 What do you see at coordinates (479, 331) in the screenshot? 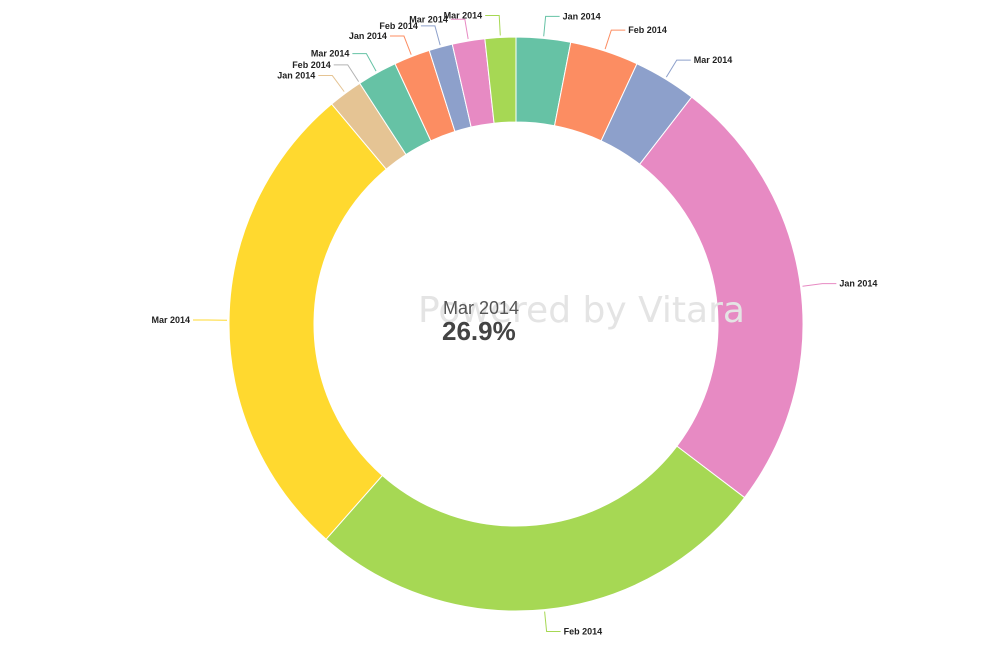
I see `center-value: 26.9%` at bounding box center [479, 331].